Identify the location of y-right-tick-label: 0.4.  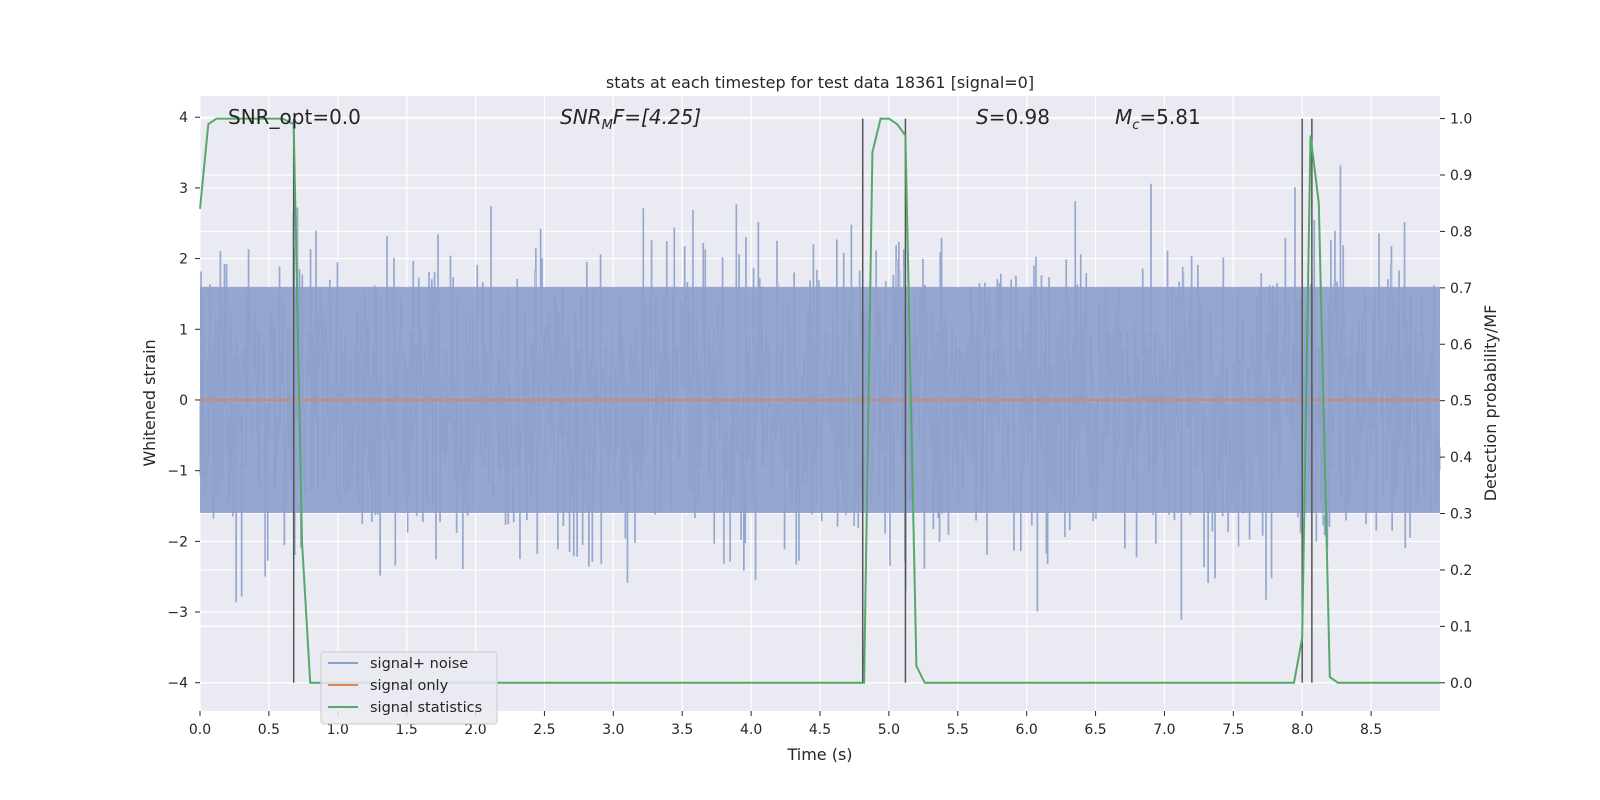
(1461, 458).